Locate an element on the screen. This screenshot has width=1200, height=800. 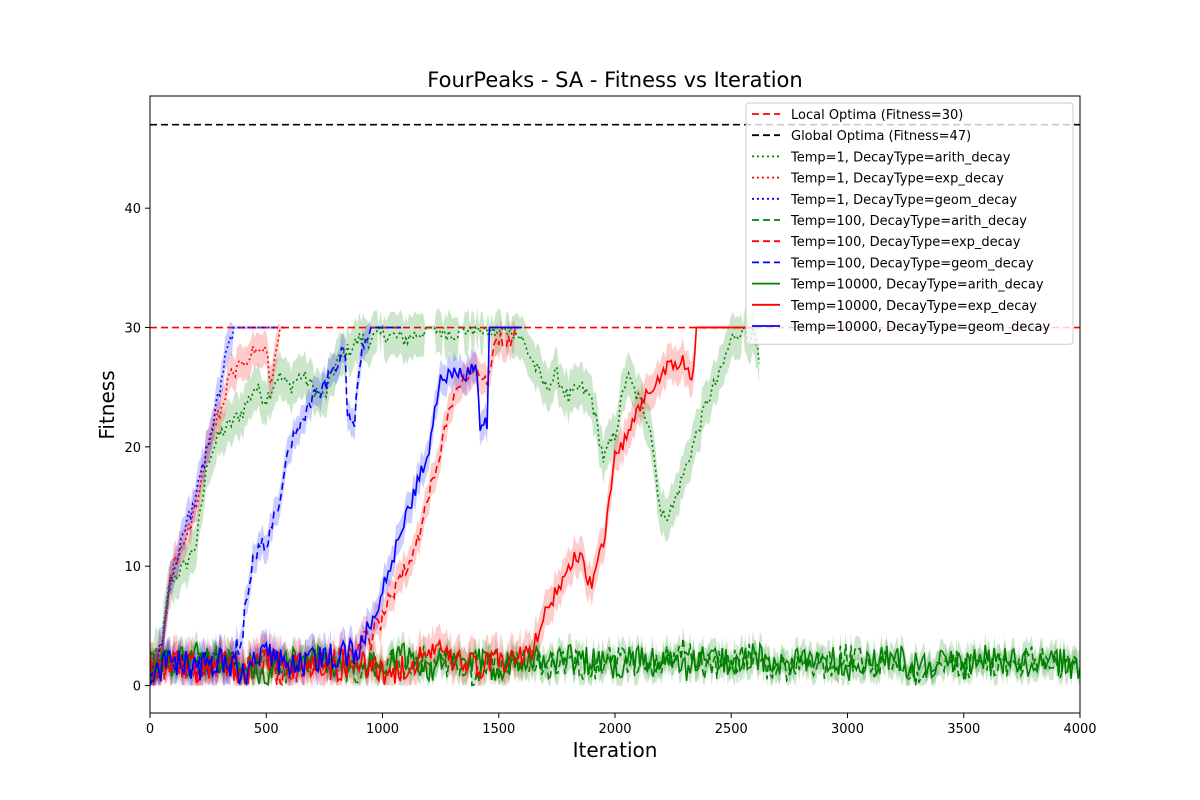
legend-entry-8: Temp=10000, DecayType=arith_decay is located at coordinates (917, 285).